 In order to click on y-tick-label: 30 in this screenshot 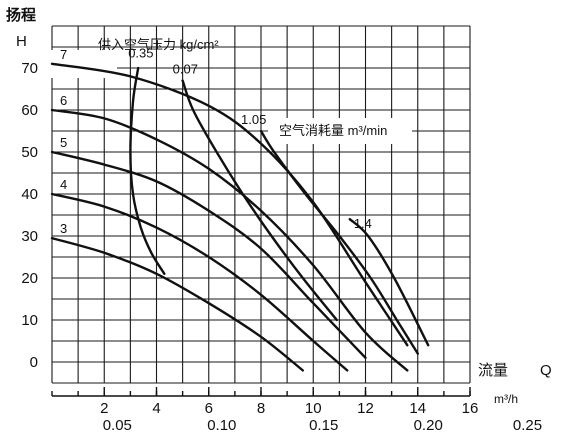, I will do `click(29, 236)`.